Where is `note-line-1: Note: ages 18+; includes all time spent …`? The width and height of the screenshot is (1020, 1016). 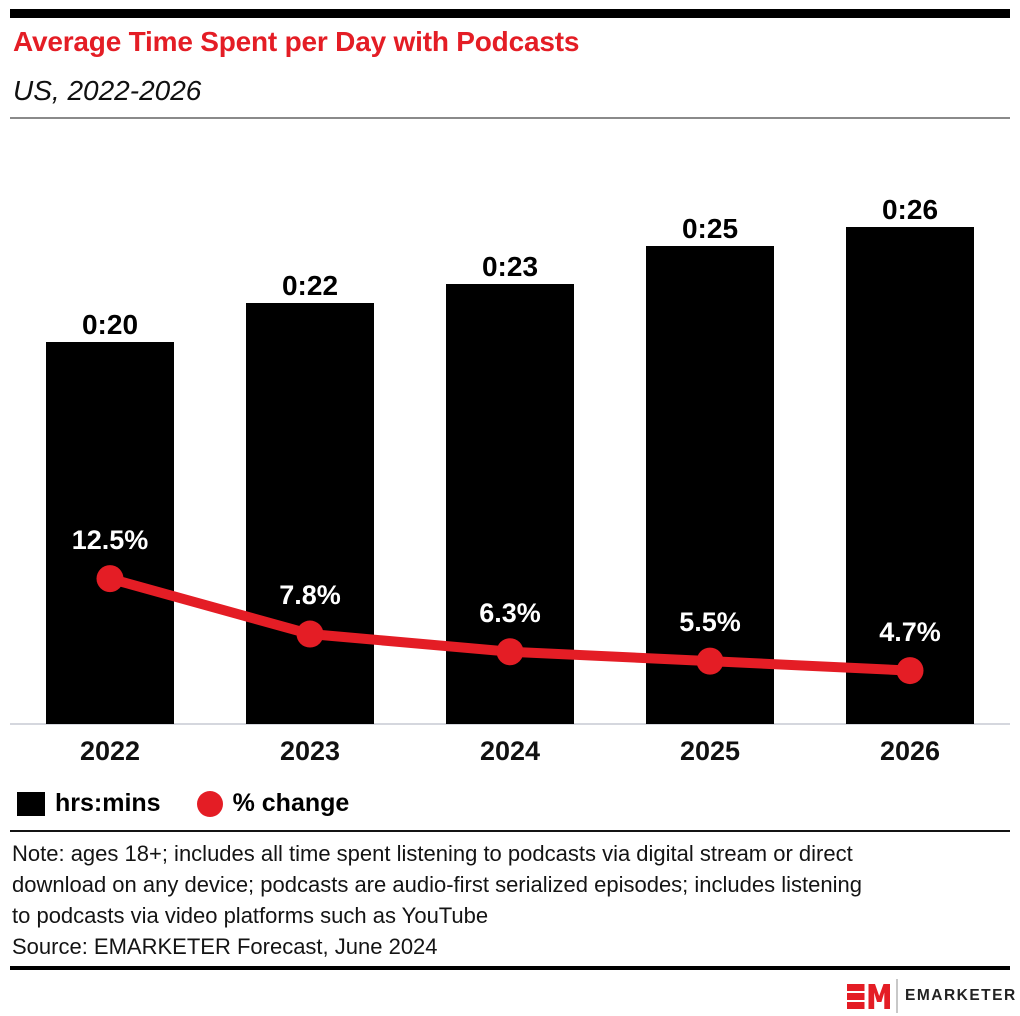
note-line-1: Note: ages 18+; includes all time spent … is located at coordinates (432, 853).